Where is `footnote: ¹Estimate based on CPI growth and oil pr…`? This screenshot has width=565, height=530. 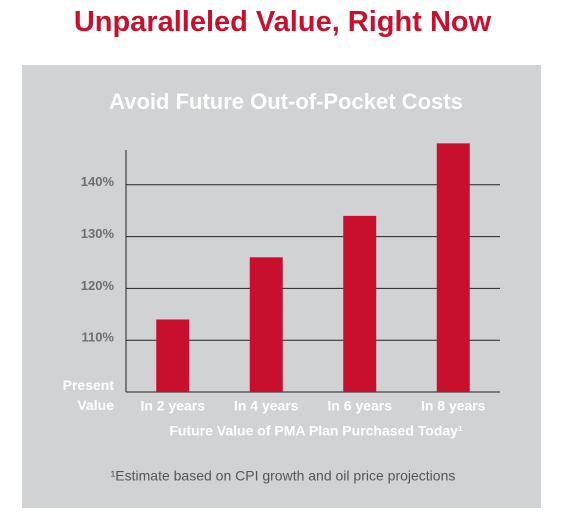 footnote: ¹Estimate based on CPI growth and oil pr… is located at coordinates (283, 476).